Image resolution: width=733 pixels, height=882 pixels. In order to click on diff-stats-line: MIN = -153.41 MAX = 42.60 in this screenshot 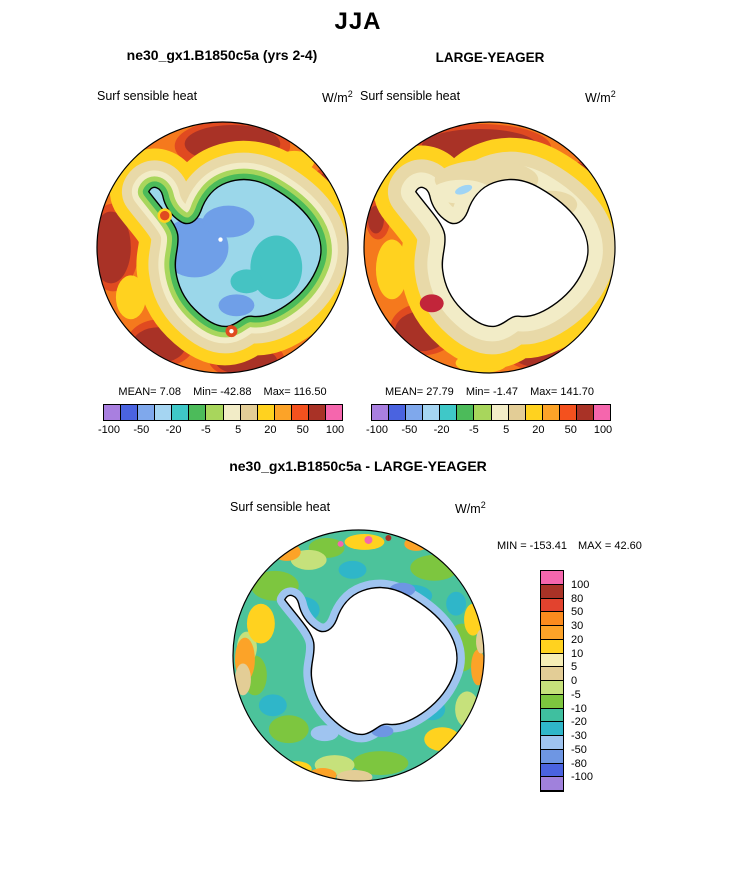, I will do `click(569, 546)`.